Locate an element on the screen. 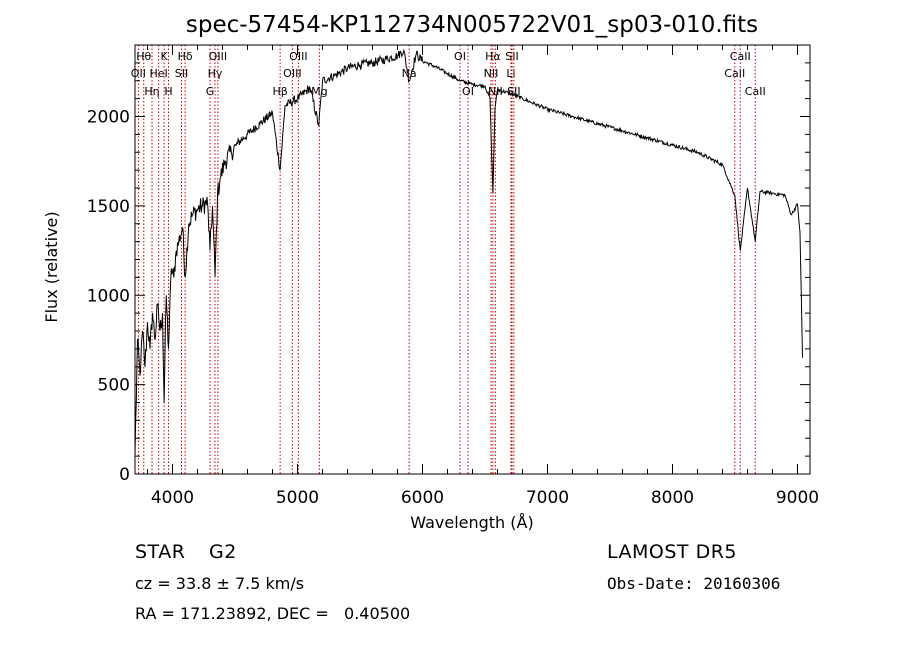 This screenshot has width=900, height=649. line-label-9: Hγ is located at coordinates (215, 73).